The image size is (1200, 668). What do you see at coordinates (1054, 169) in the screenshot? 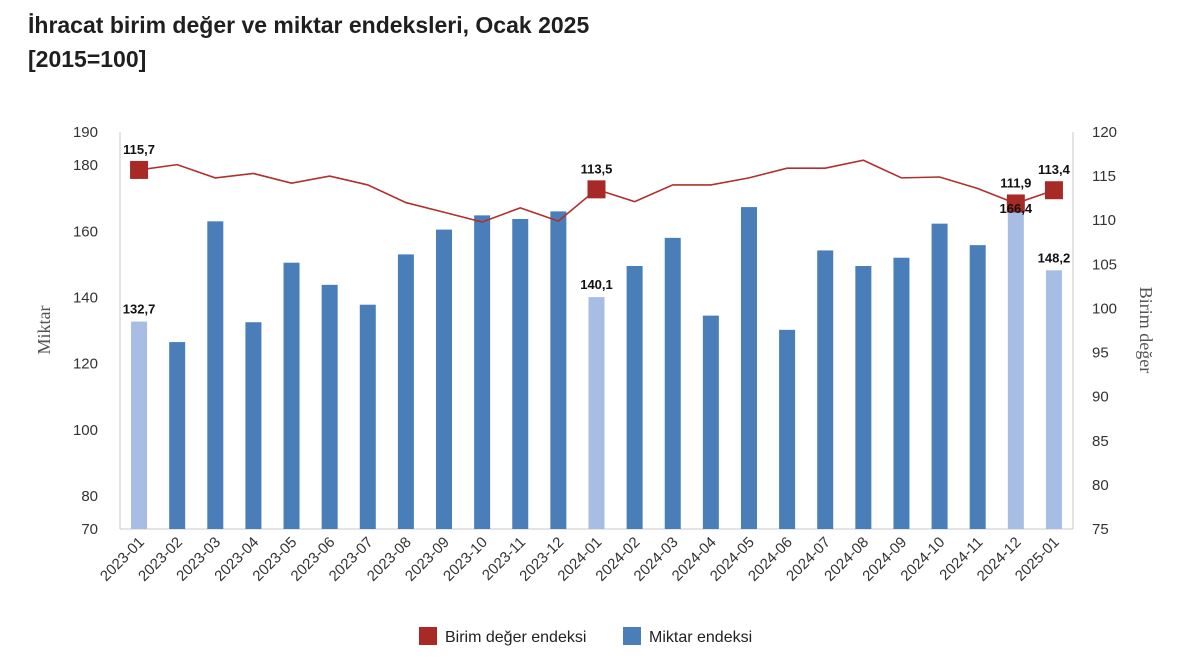
I see `line-label-2025-01: 113,4` at bounding box center [1054, 169].